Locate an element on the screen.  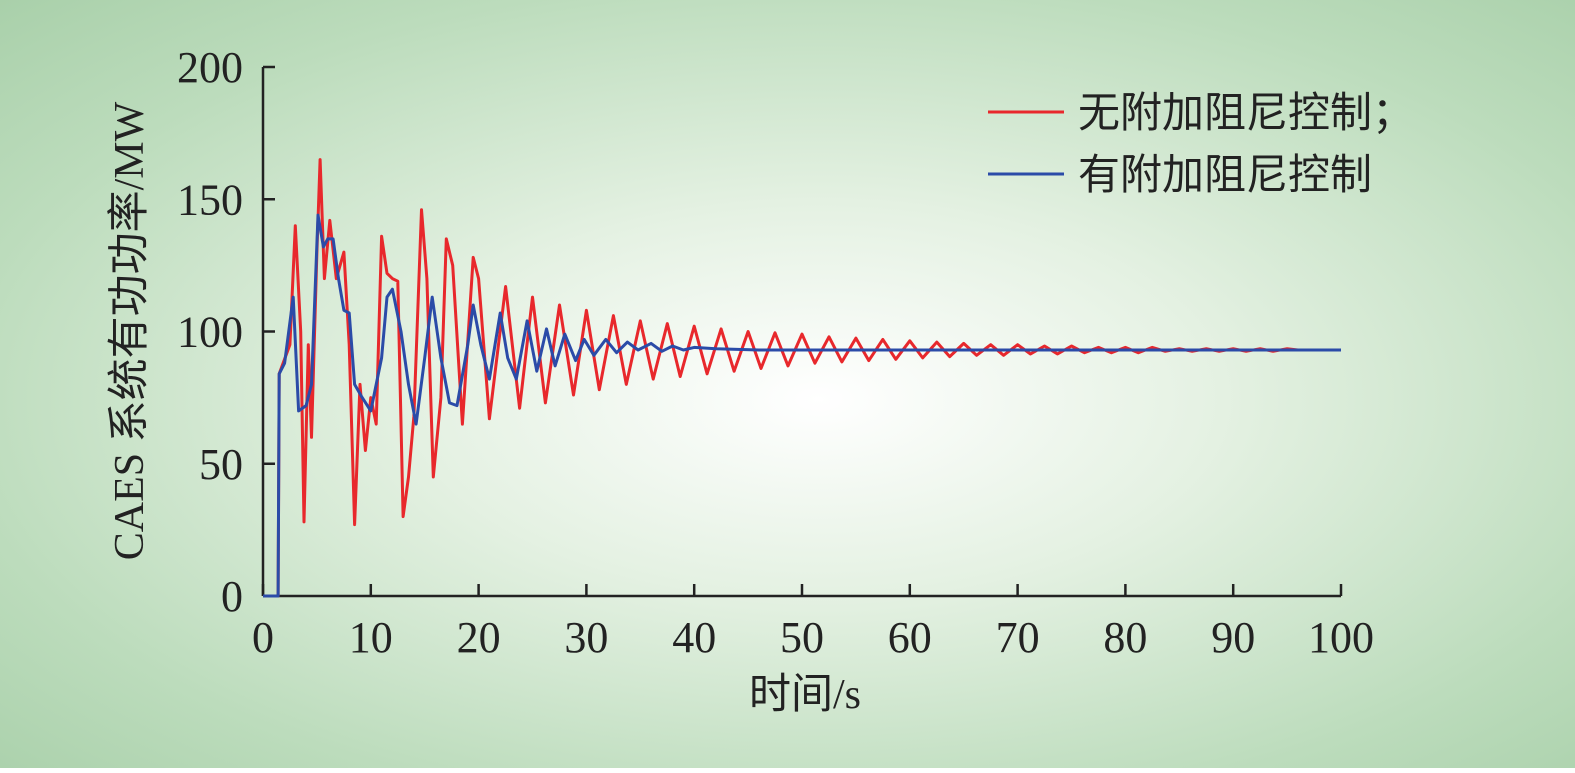
x-tick-label: 60 is located at coordinates (910, 637).